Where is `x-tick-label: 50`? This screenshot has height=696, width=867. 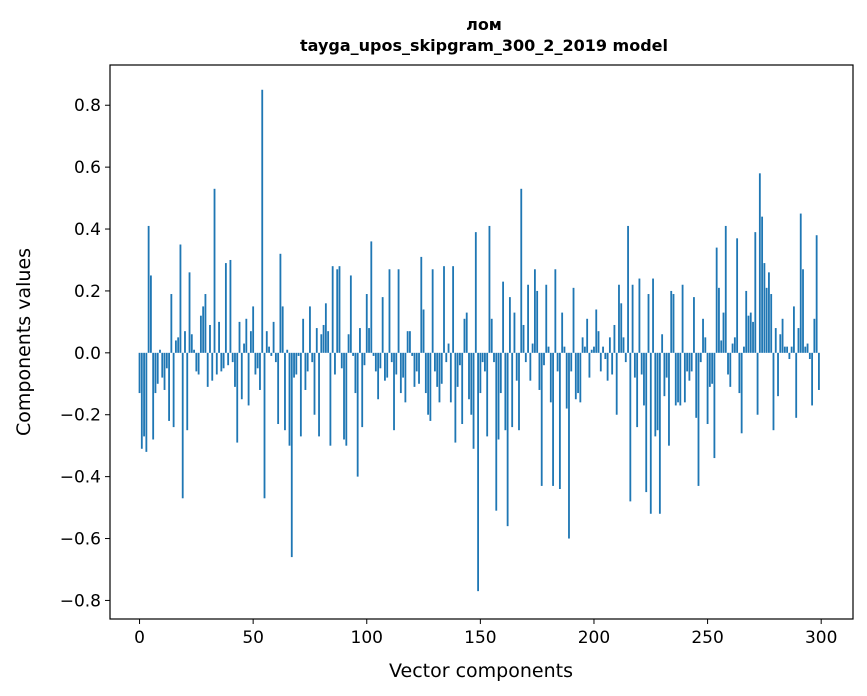 x-tick-label: 50 is located at coordinates (253, 638).